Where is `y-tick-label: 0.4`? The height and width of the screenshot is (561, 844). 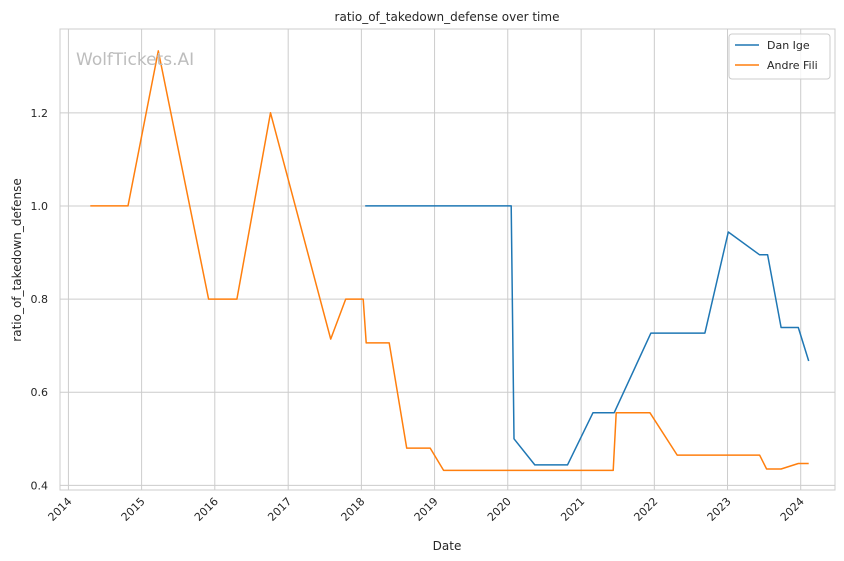 y-tick-label: 0.4 is located at coordinates (40, 485).